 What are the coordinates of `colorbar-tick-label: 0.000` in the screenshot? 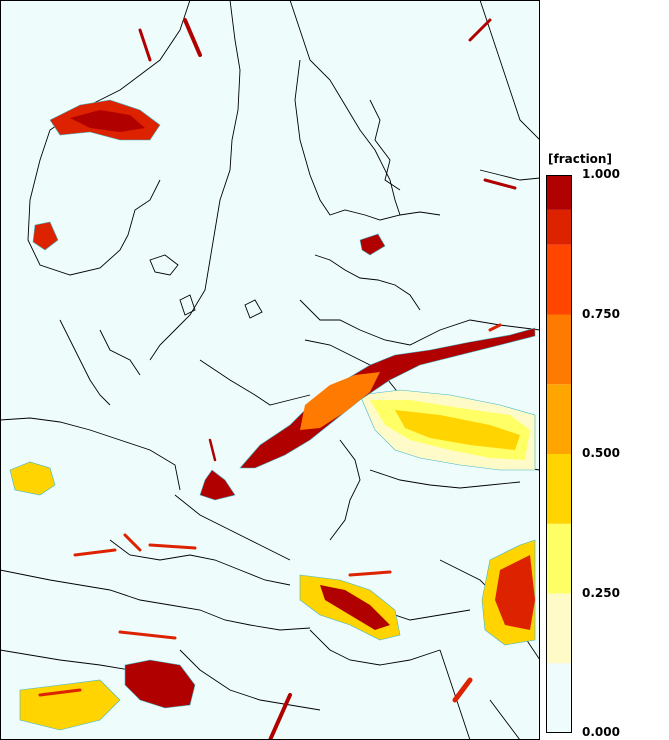 It's located at (601, 732).